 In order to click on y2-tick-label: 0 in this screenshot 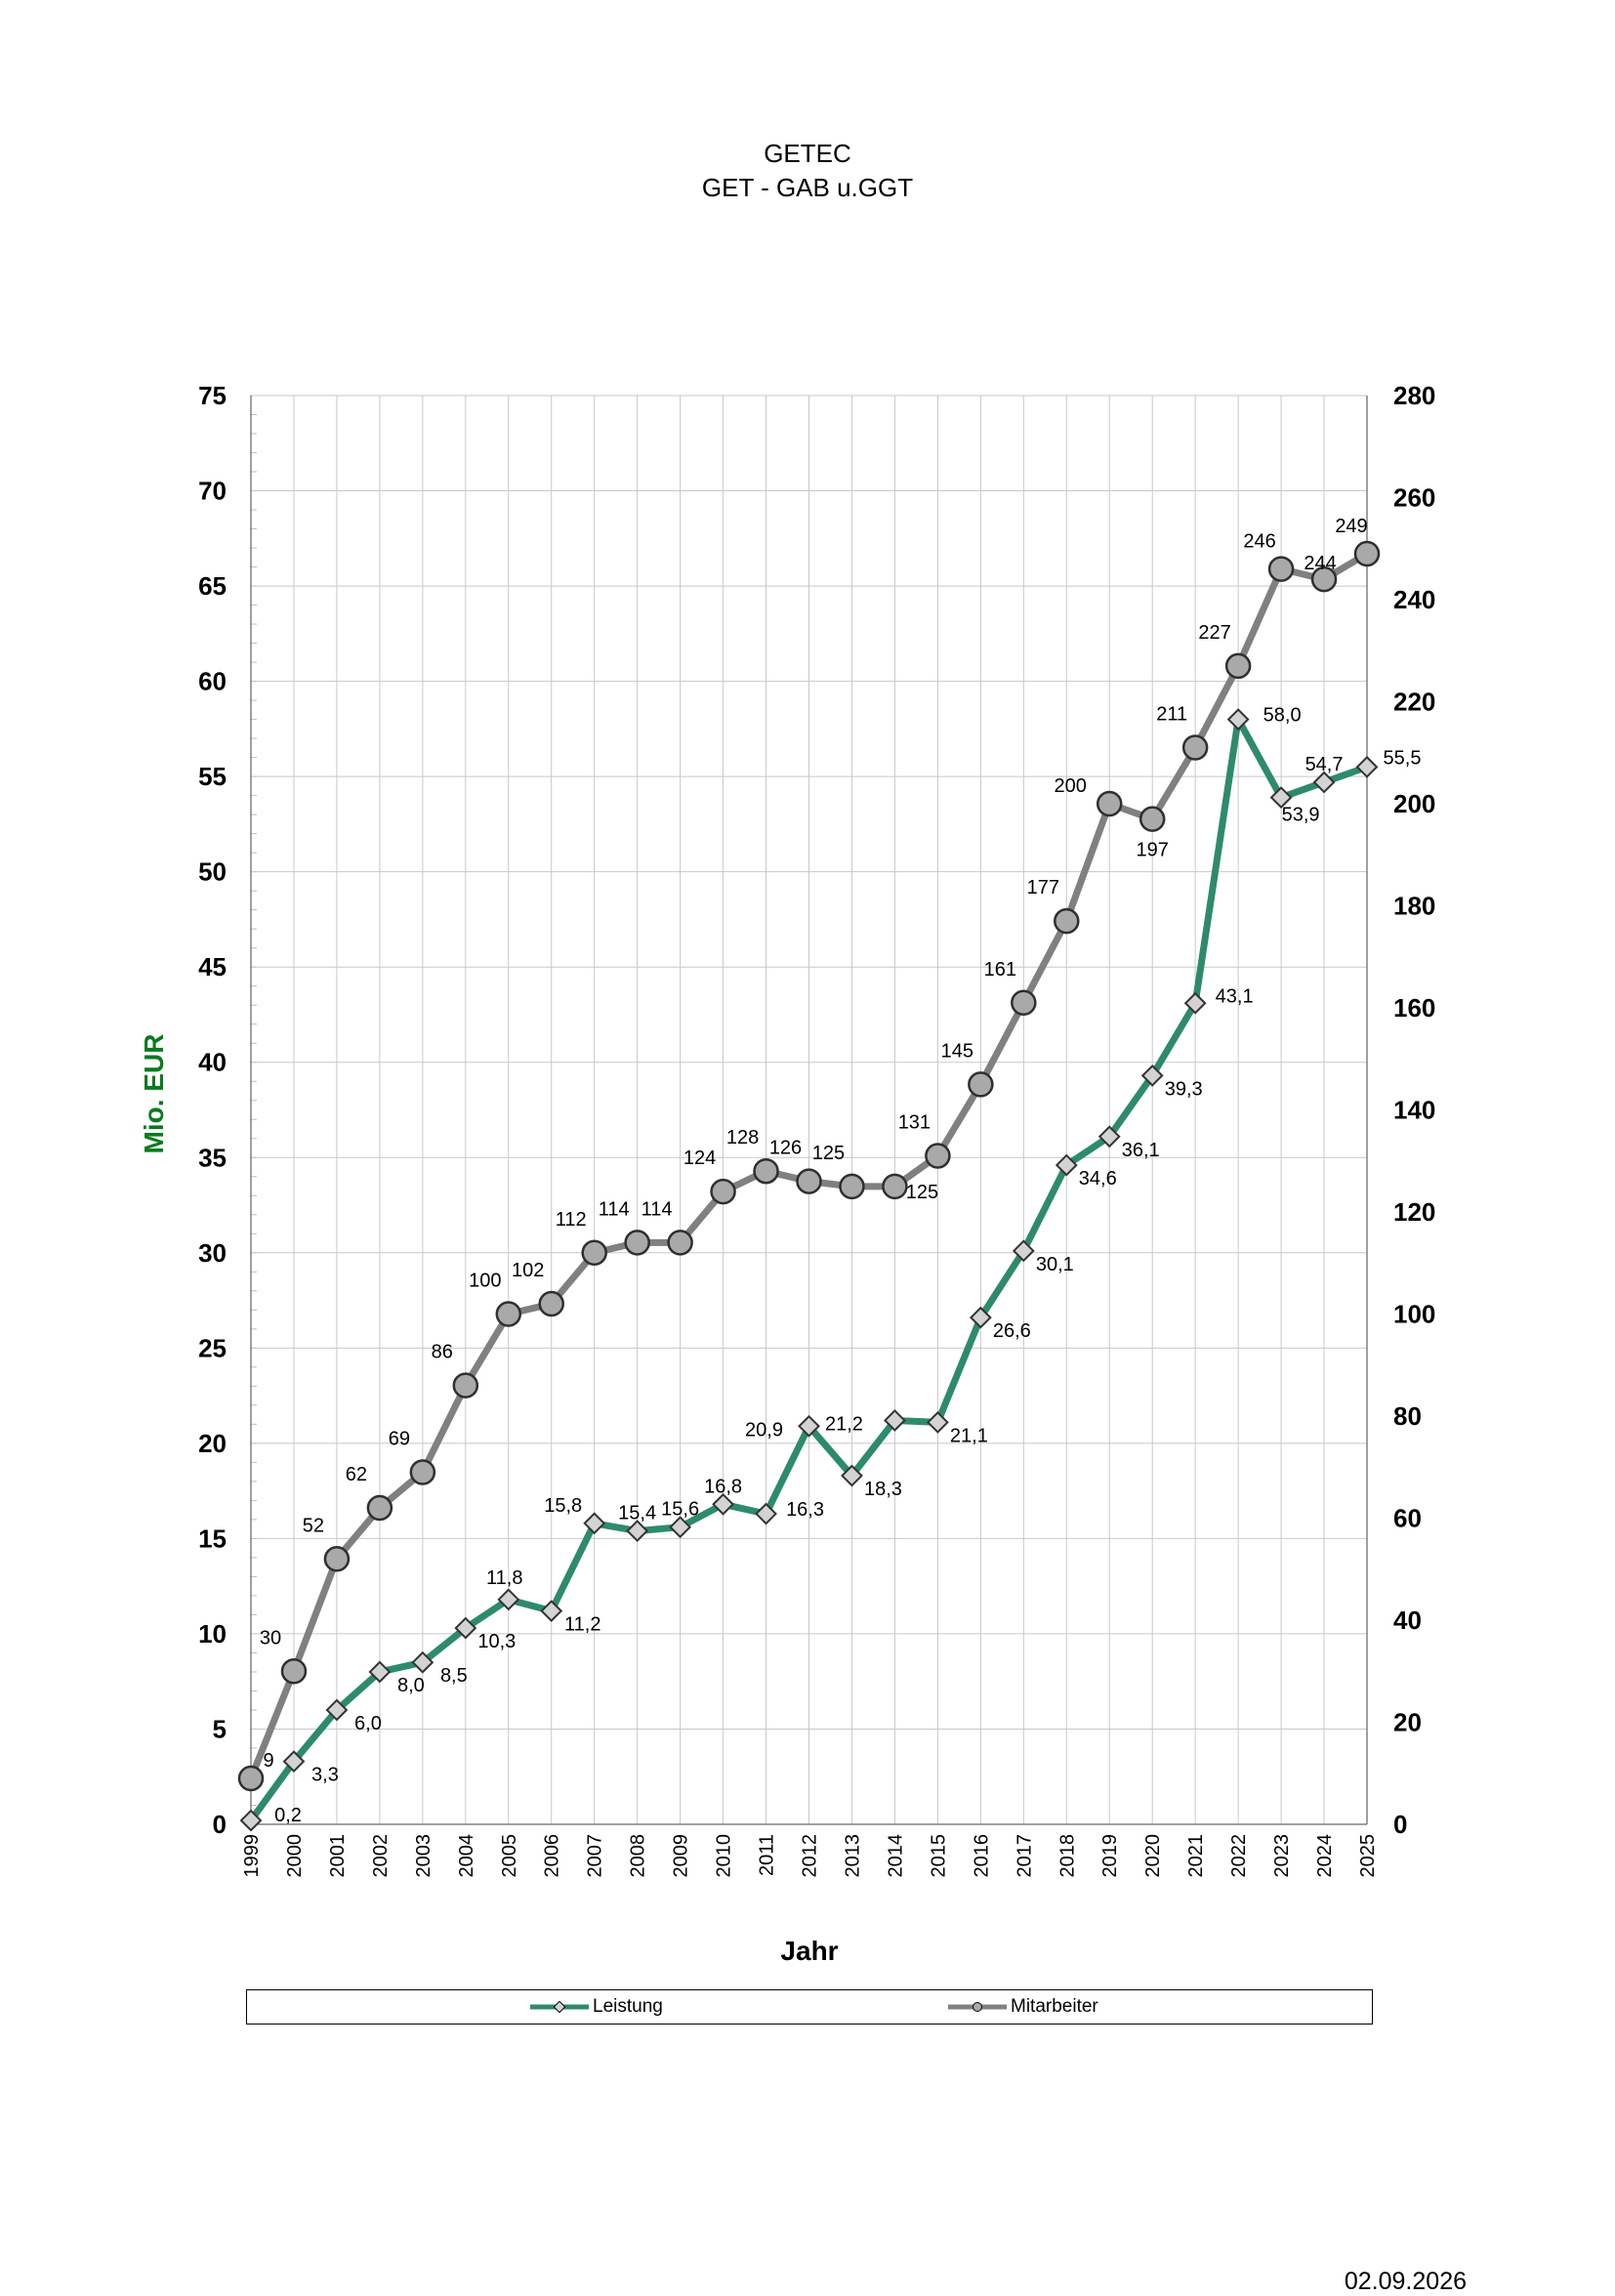, I will do `click(1400, 1824)`.